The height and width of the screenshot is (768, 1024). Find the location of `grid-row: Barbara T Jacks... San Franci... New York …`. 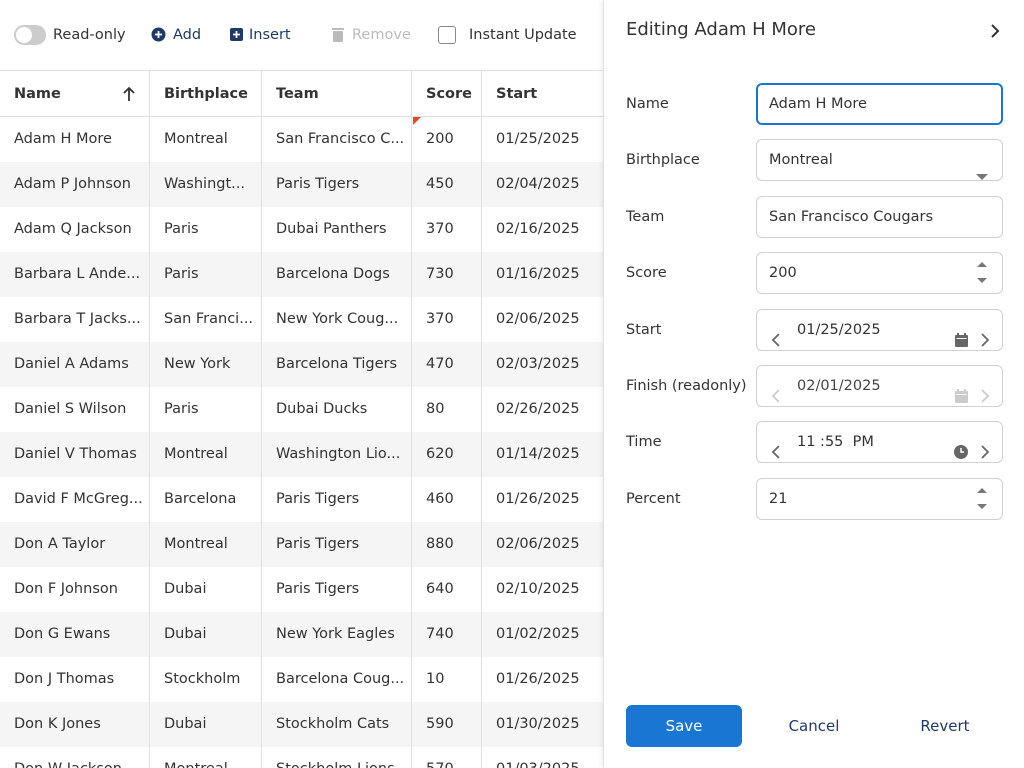

grid-row: Barbara T Jacks... San Franci... New York … is located at coordinates (301, 319).